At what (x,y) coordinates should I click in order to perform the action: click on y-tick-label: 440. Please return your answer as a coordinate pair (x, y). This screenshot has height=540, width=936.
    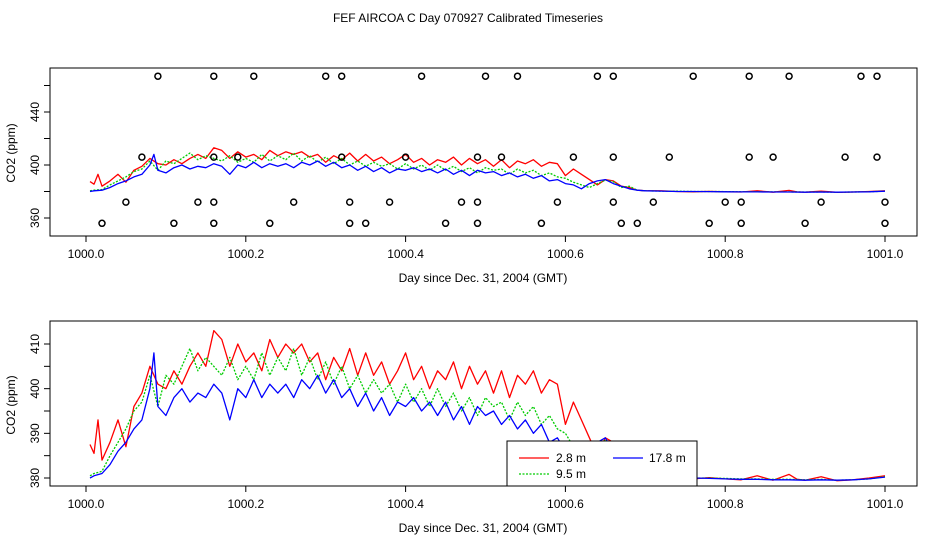
    Looking at the image, I should click on (35, 112).